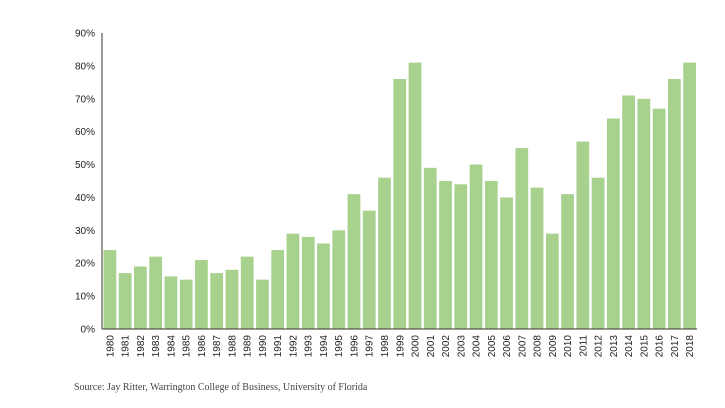  What do you see at coordinates (186, 304) in the screenshot?
I see `bar-1985` at bounding box center [186, 304].